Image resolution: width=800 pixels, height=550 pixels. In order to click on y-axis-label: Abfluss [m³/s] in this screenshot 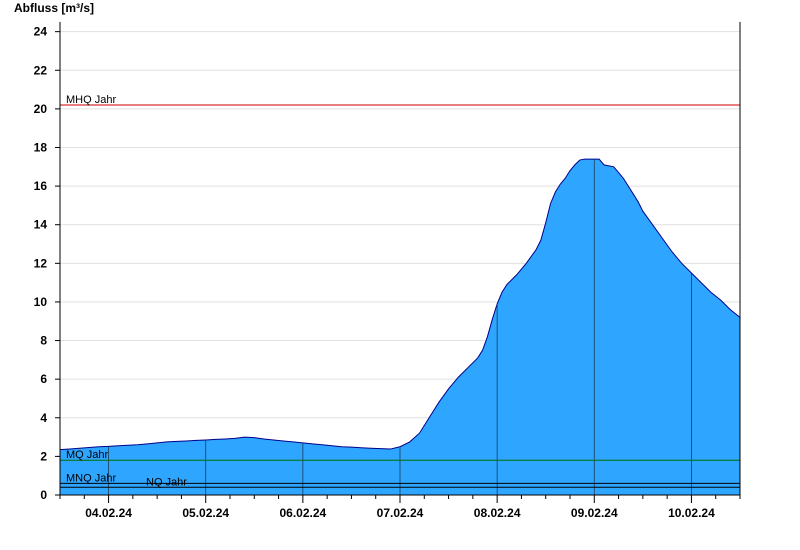, I will do `click(54, 8)`.